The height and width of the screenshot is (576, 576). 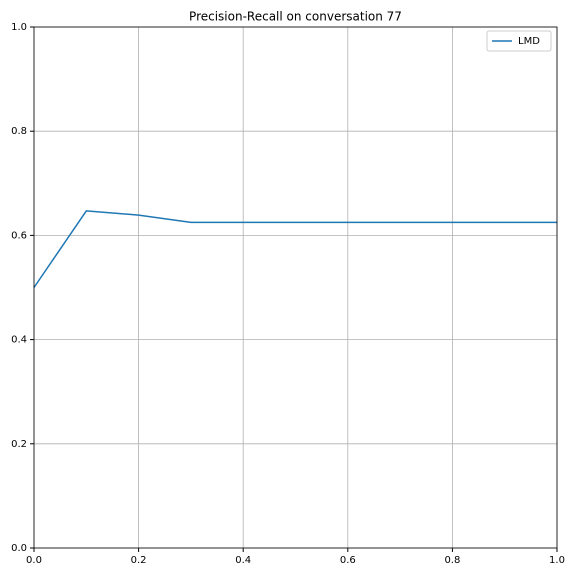 I want to click on x-tick-label: 0.6, so click(x=348, y=560).